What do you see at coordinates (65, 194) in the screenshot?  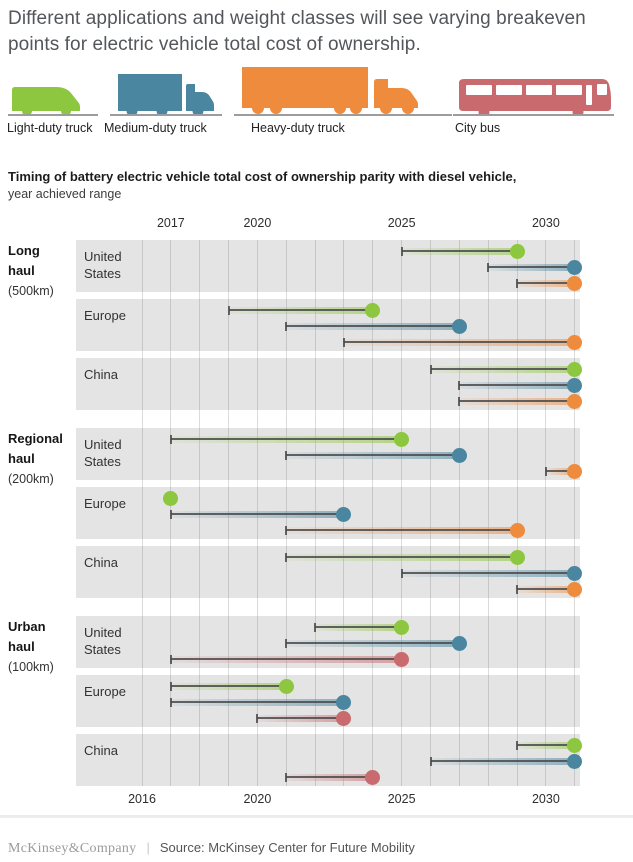 I see `chart-subtitle: year achieved range` at bounding box center [65, 194].